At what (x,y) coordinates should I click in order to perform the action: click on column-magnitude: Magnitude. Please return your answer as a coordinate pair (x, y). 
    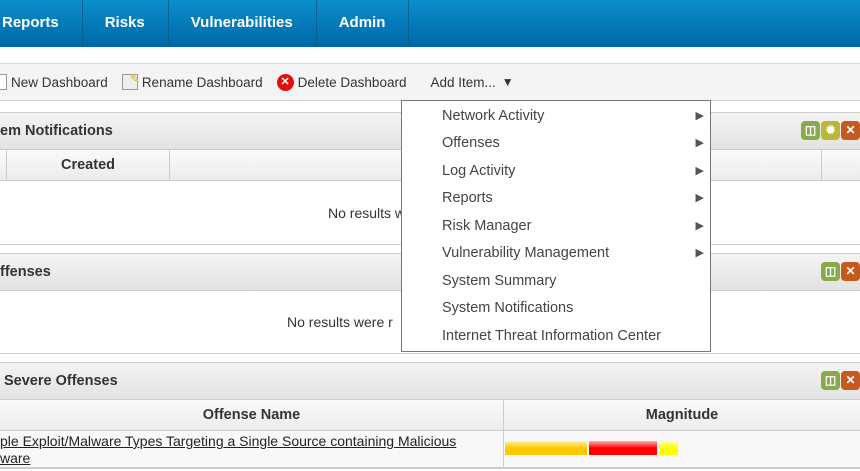
    Looking at the image, I should click on (682, 415).